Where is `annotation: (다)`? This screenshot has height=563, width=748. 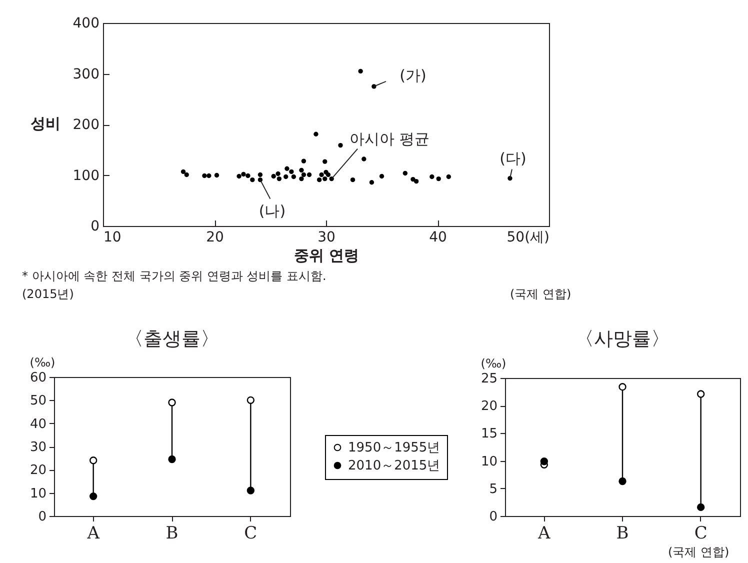 annotation: (다) is located at coordinates (513, 158).